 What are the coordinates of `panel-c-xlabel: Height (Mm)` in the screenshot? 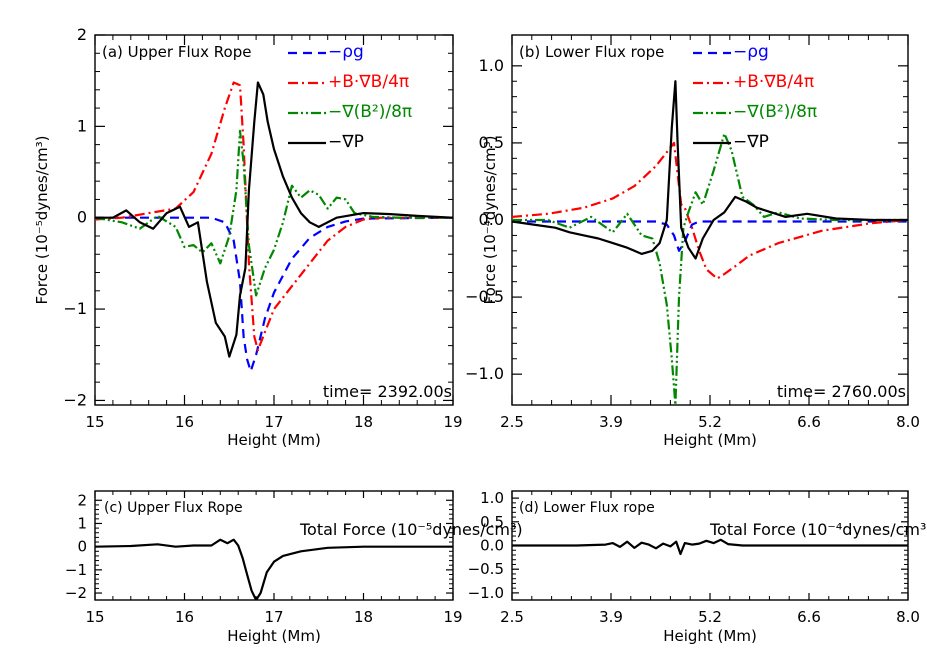 It's located at (274, 636).